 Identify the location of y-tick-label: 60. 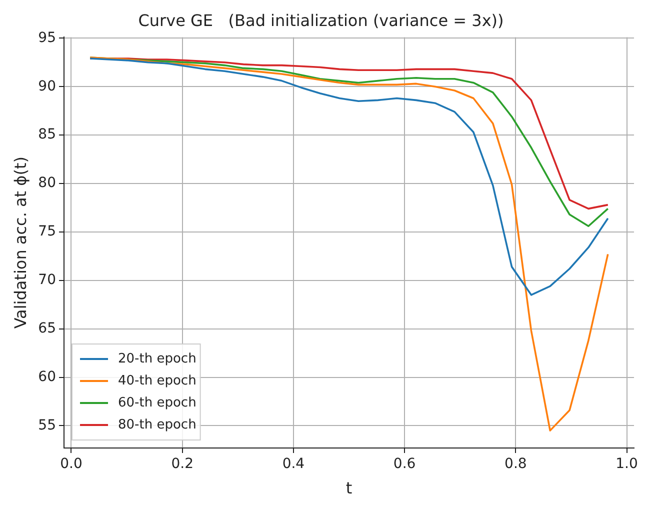
(47, 376).